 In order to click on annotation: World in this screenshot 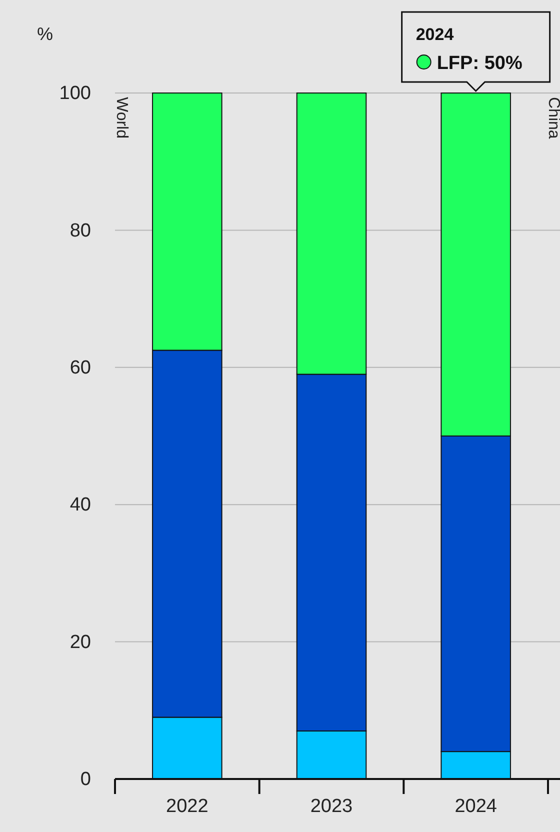, I will do `click(121, 117)`.